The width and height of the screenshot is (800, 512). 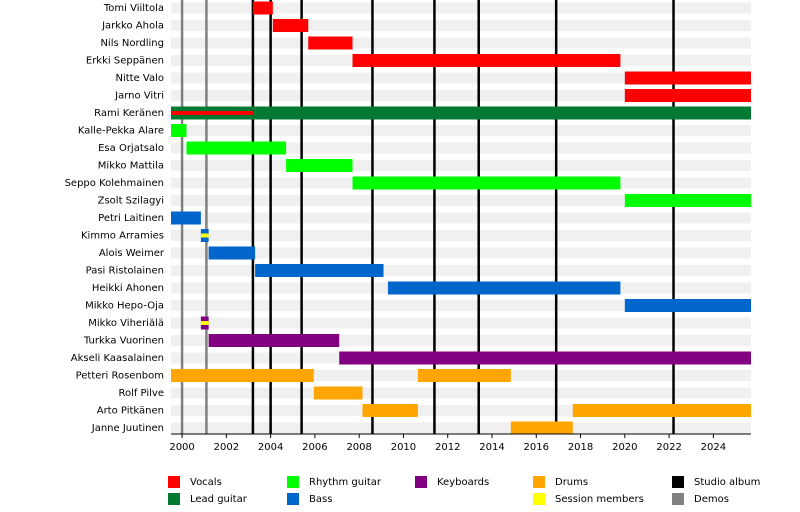 I want to click on legend-label: Vocals, so click(x=206, y=482).